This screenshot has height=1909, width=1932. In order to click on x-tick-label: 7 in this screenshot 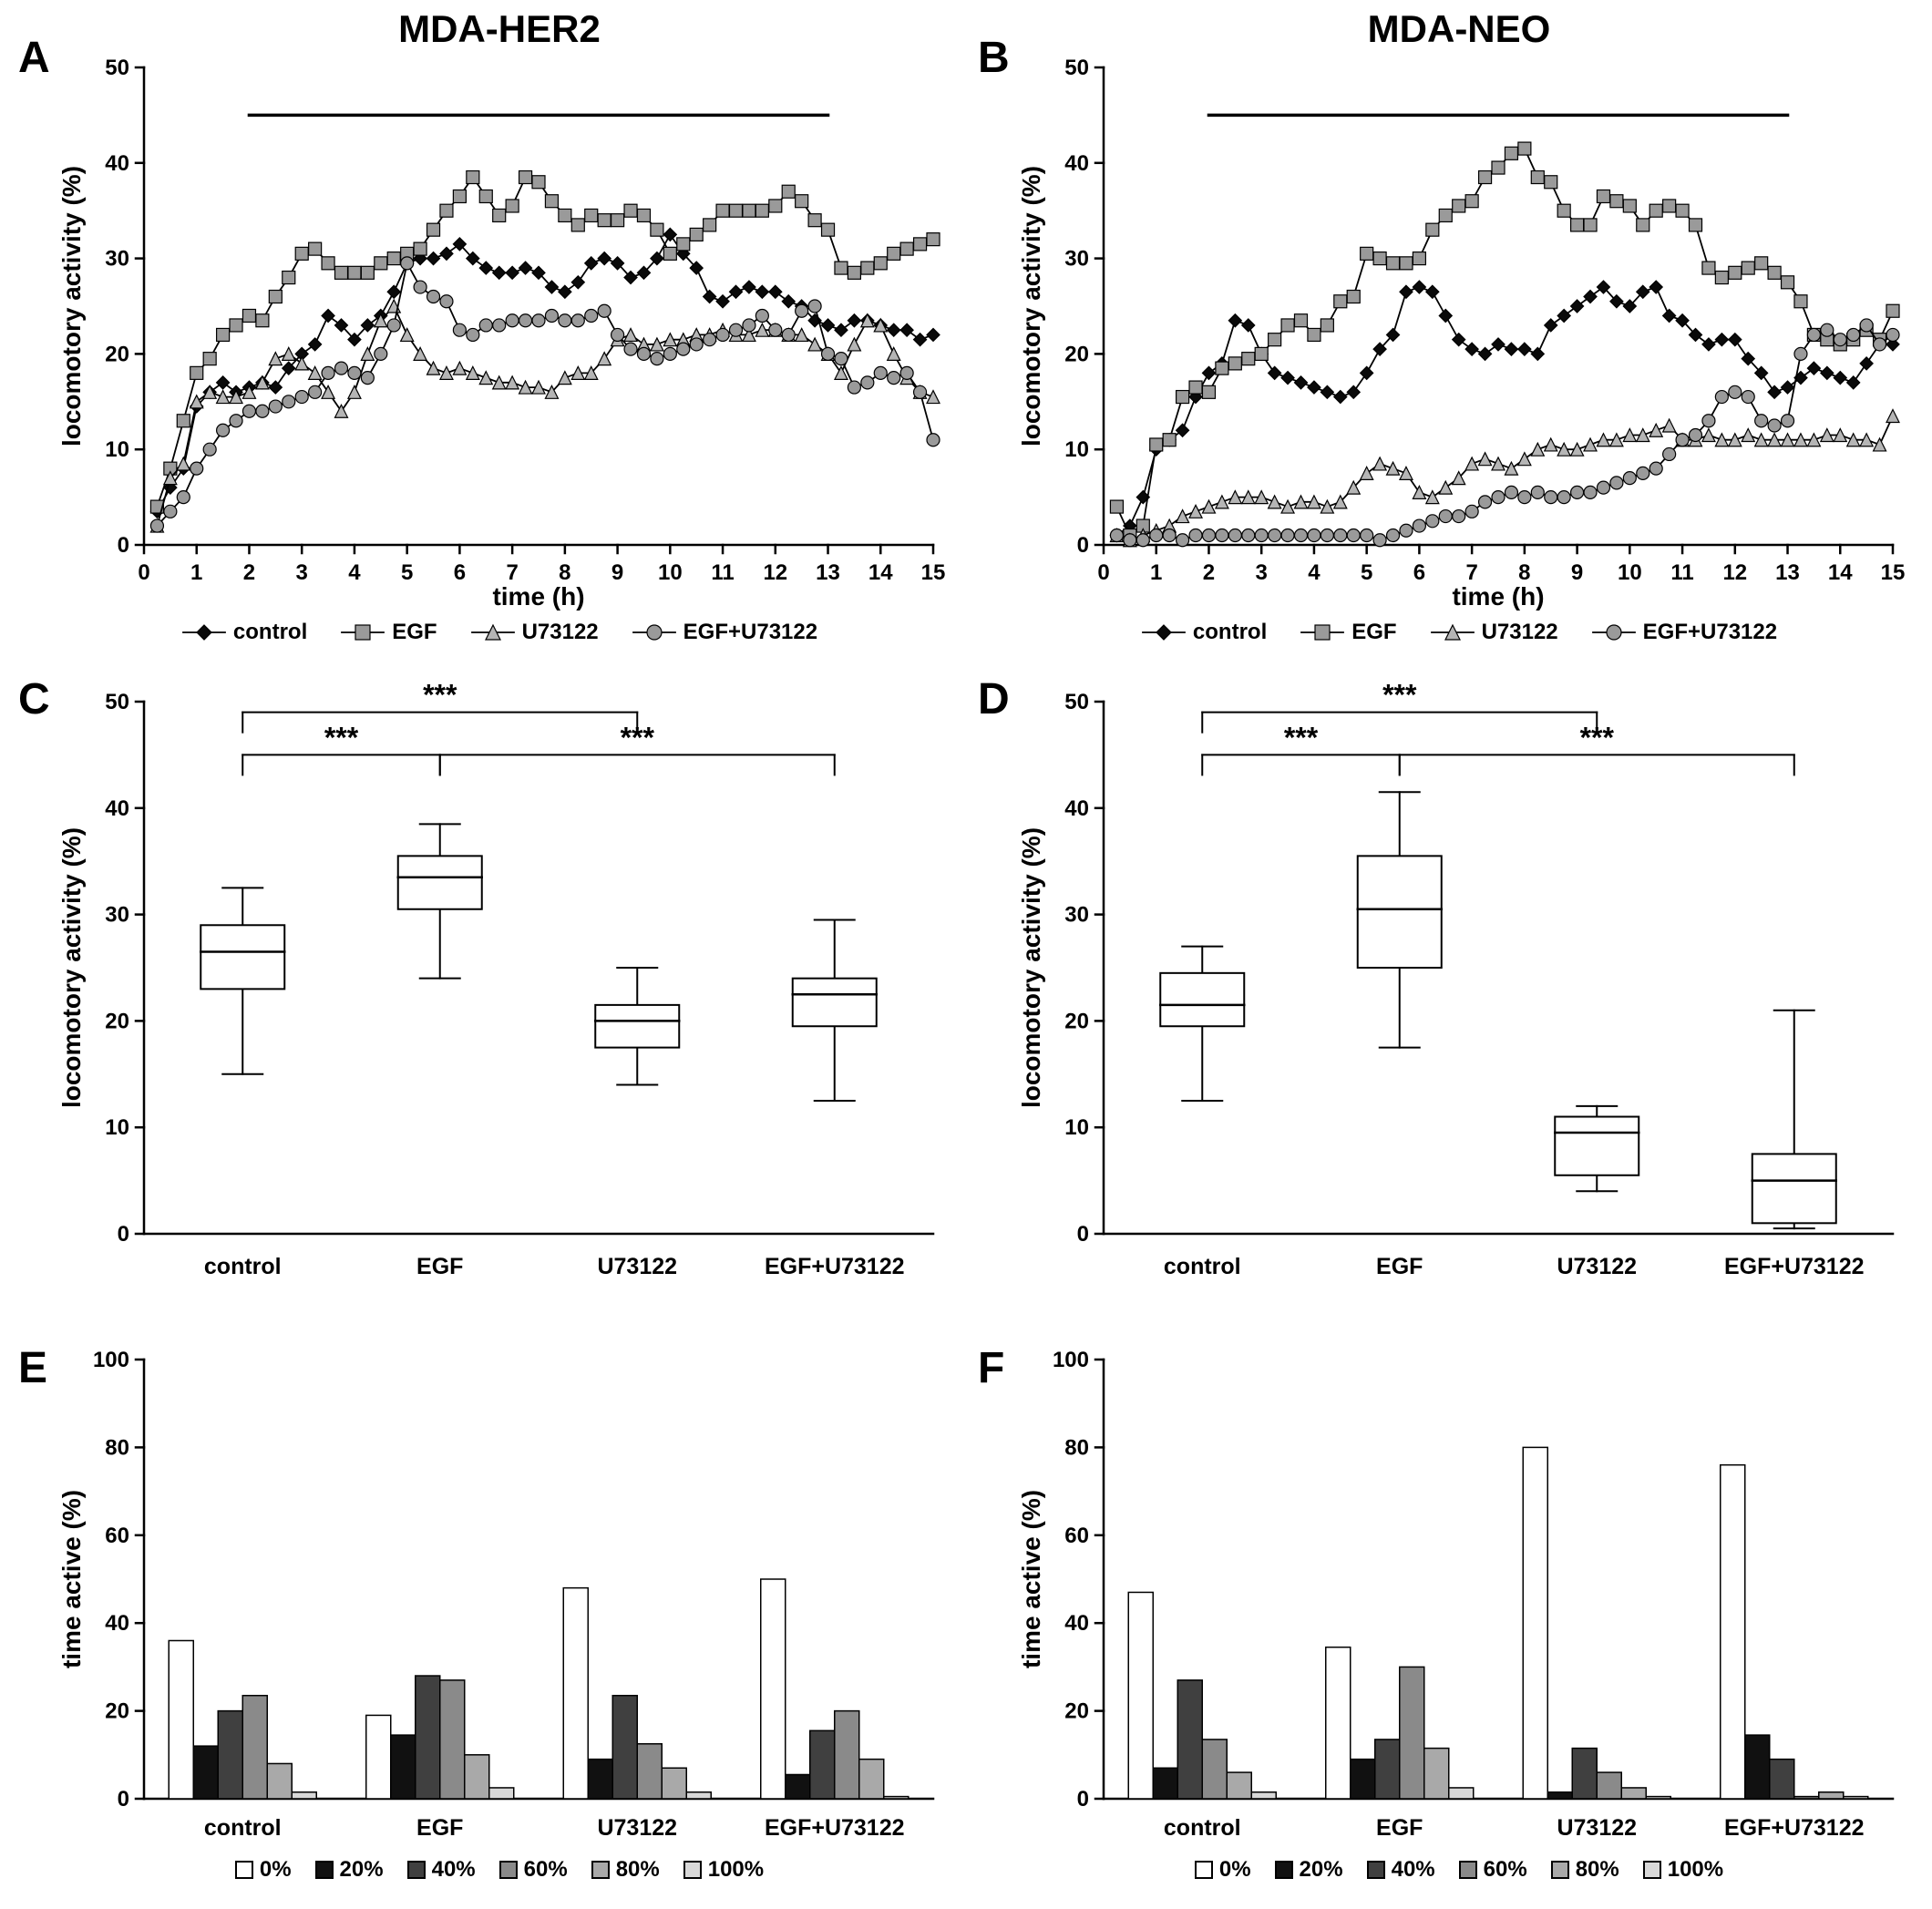, I will do `click(512, 572)`.